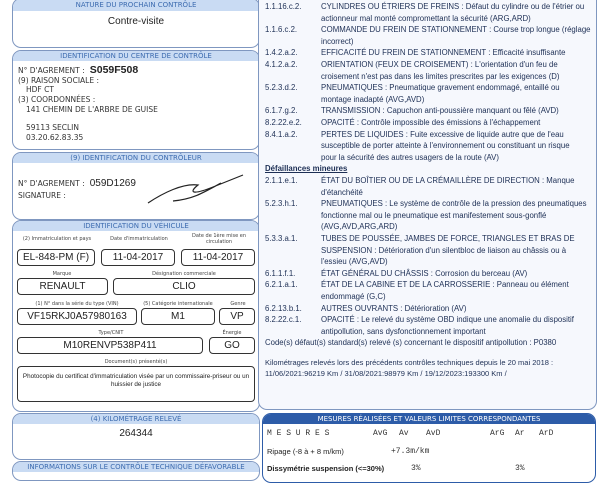 The width and height of the screenshot is (600, 483). What do you see at coordinates (281, 111) in the screenshot?
I see `defaut-code: 6.1.7.g.2.` at bounding box center [281, 111].